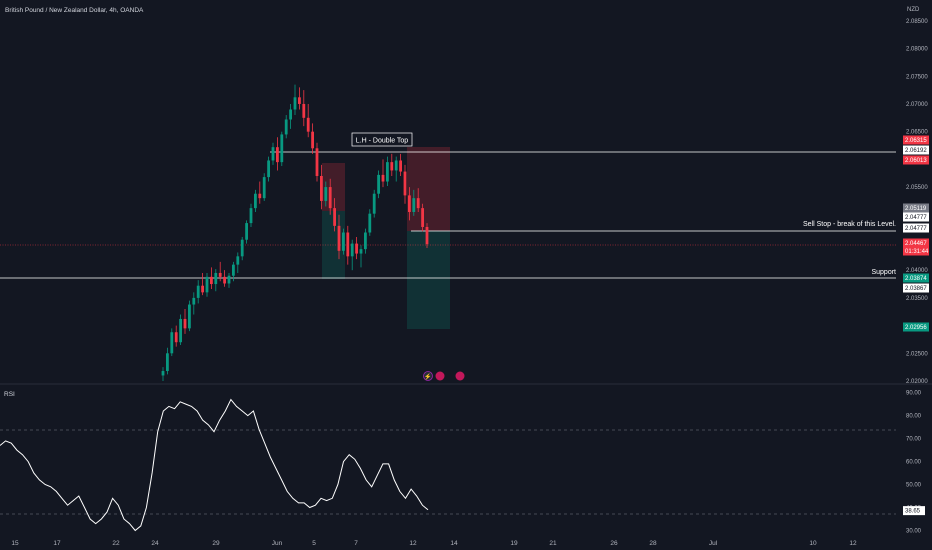 This screenshot has width=932, height=550. What do you see at coordinates (883, 272) in the screenshot?
I see `support-label: Support` at bounding box center [883, 272].